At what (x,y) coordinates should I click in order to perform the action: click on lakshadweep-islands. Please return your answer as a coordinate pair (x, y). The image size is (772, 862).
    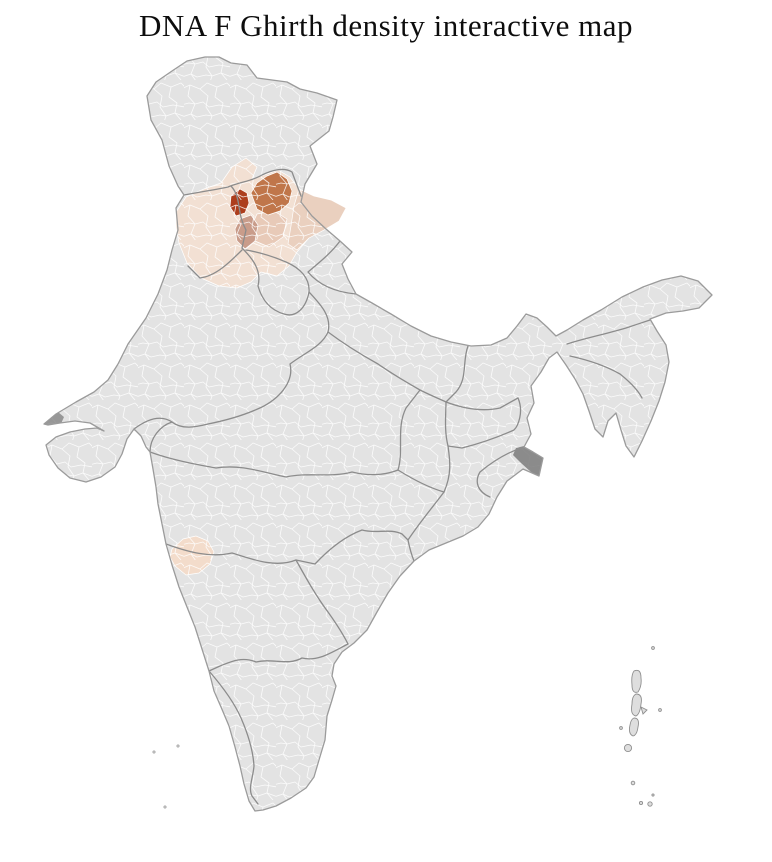
    Looking at the image, I should click on (166, 776).